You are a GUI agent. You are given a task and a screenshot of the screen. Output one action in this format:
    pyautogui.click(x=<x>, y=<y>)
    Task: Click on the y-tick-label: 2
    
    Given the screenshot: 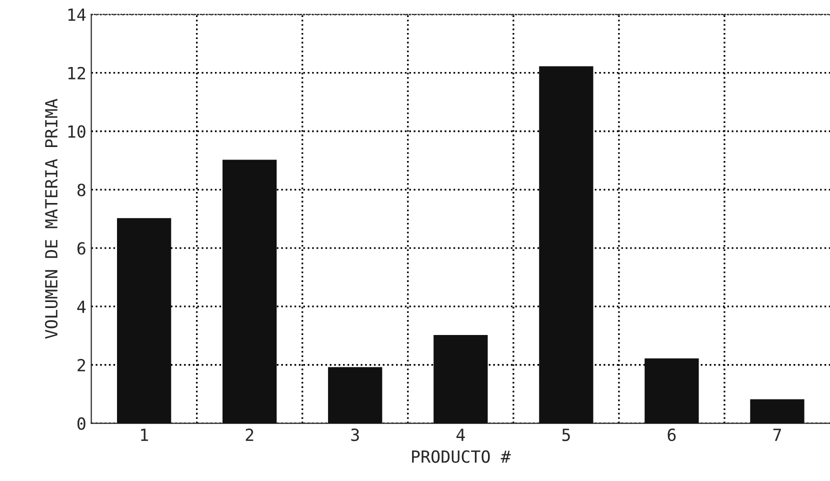 What is the action you would take?
    pyautogui.click(x=82, y=365)
    